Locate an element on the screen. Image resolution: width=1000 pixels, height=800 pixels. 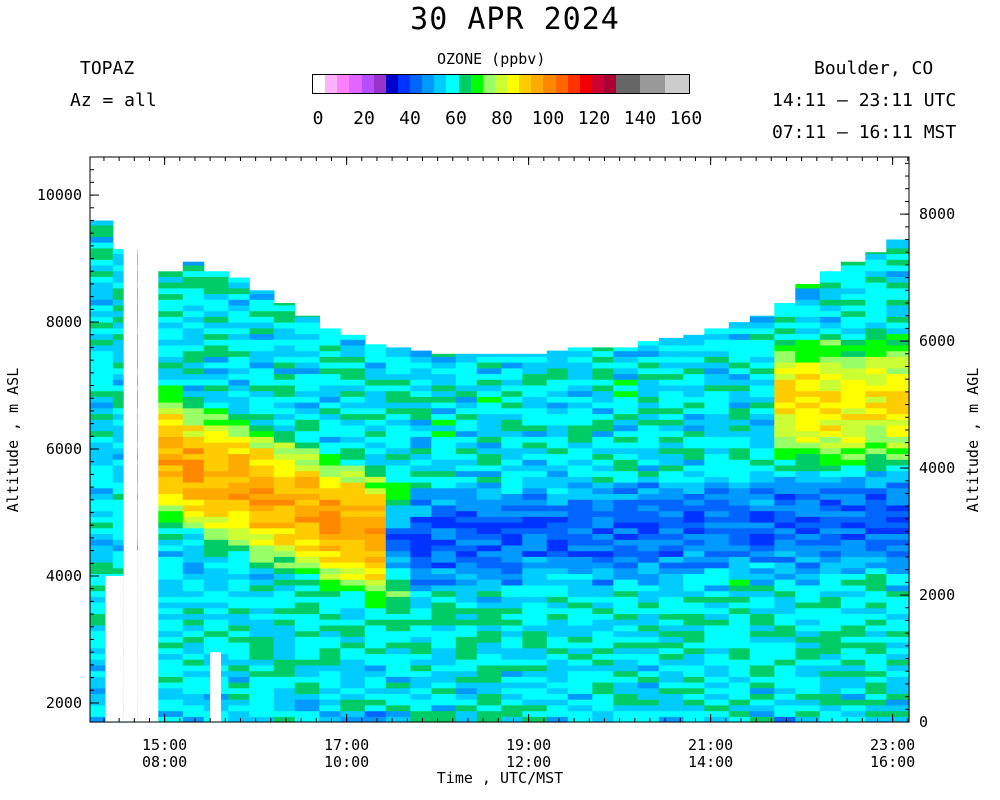
x-tick-label-mst: 16:00 is located at coordinates (892, 762).